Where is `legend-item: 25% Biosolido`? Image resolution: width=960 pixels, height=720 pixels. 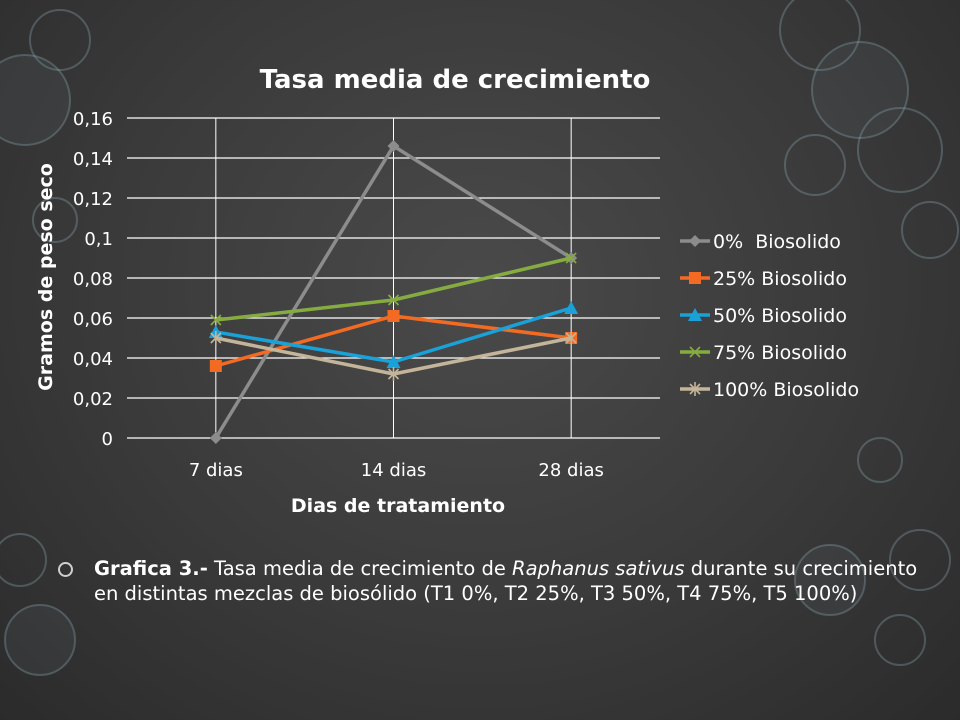 legend-item: 25% Biosolido is located at coordinates (763, 279).